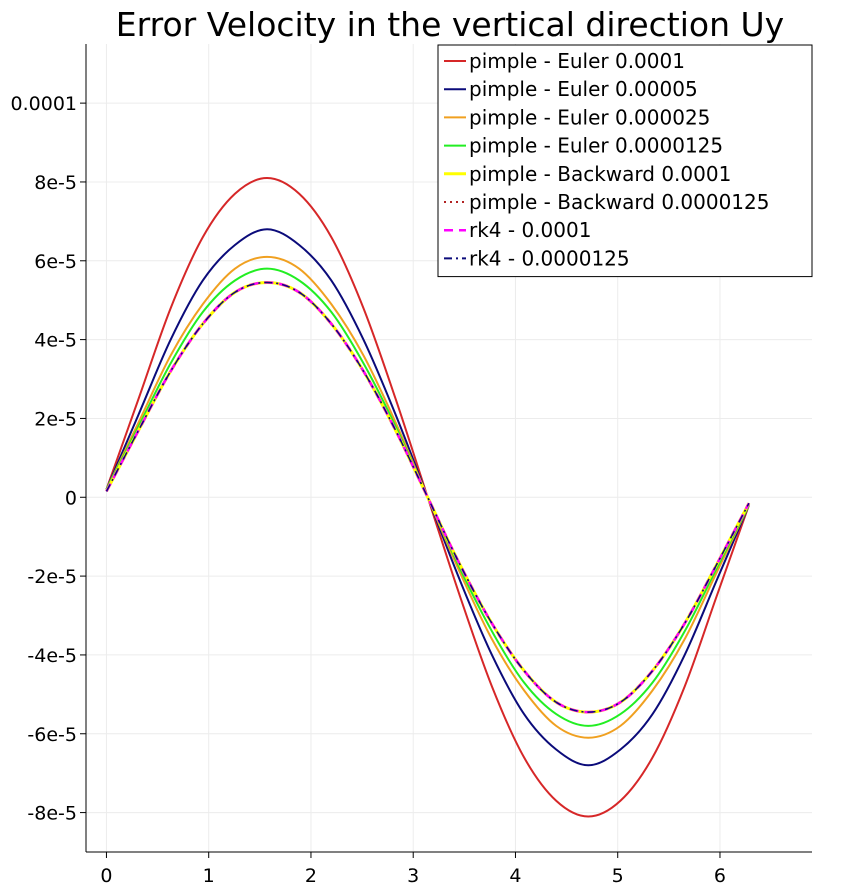 Image resolution: width=852 pixels, height=896 pixels. What do you see at coordinates (549, 258) in the screenshot?
I see `legend-label-7: rk4 - 0.0000125` at bounding box center [549, 258].